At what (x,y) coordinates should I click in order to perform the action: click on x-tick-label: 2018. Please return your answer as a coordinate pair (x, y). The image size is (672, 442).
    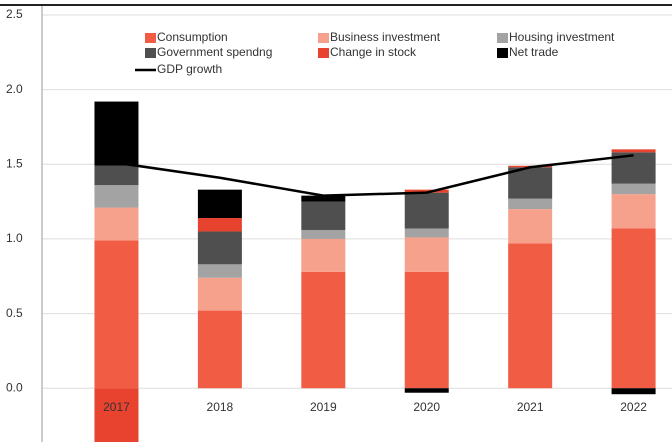
    Looking at the image, I should click on (220, 407).